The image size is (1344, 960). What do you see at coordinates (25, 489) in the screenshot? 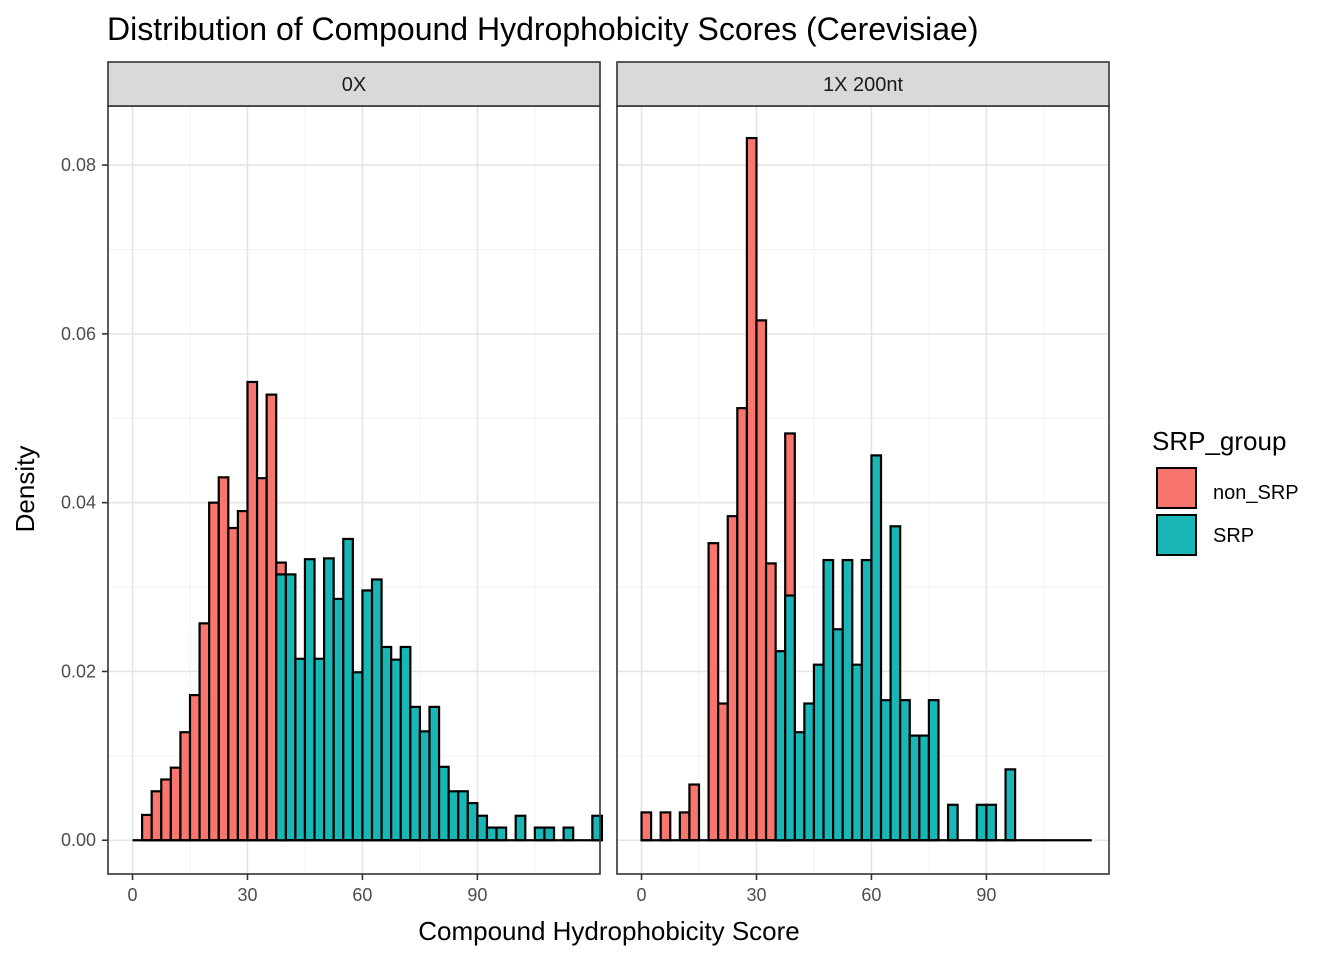
I see `y-axis-title: Density` at bounding box center [25, 489].